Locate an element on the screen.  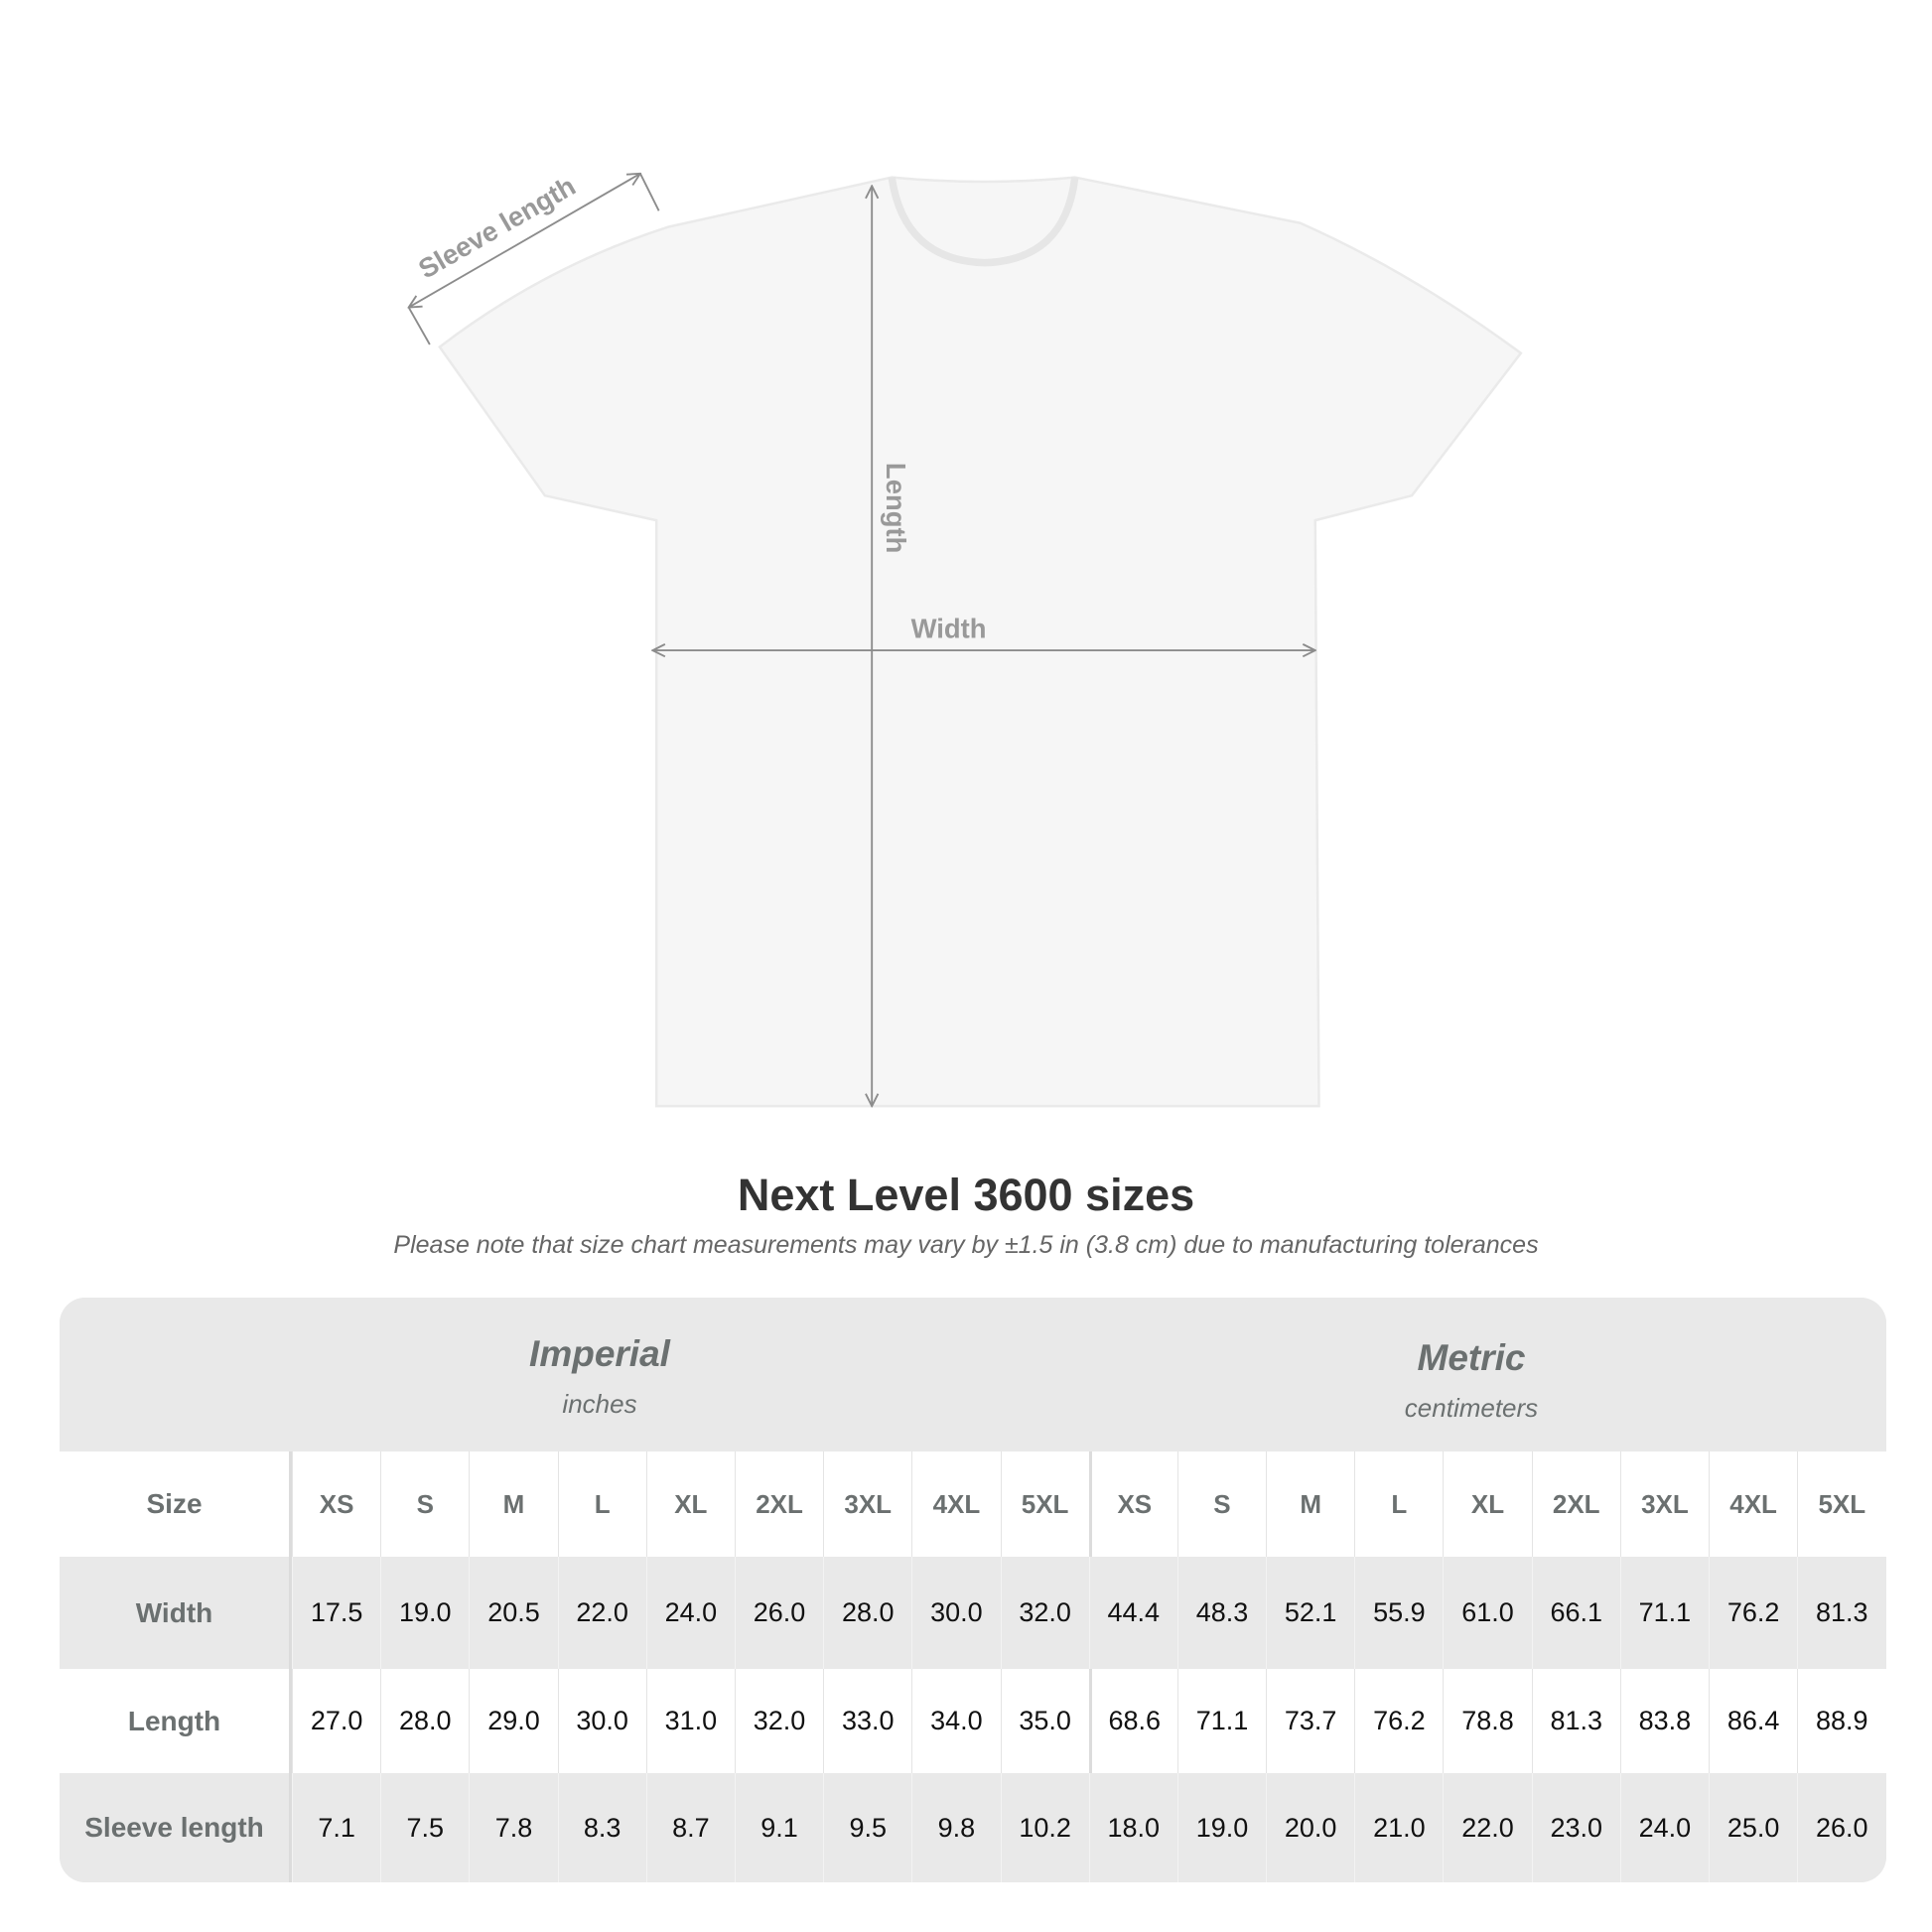
table-cell: 9.5 is located at coordinates (867, 1828).